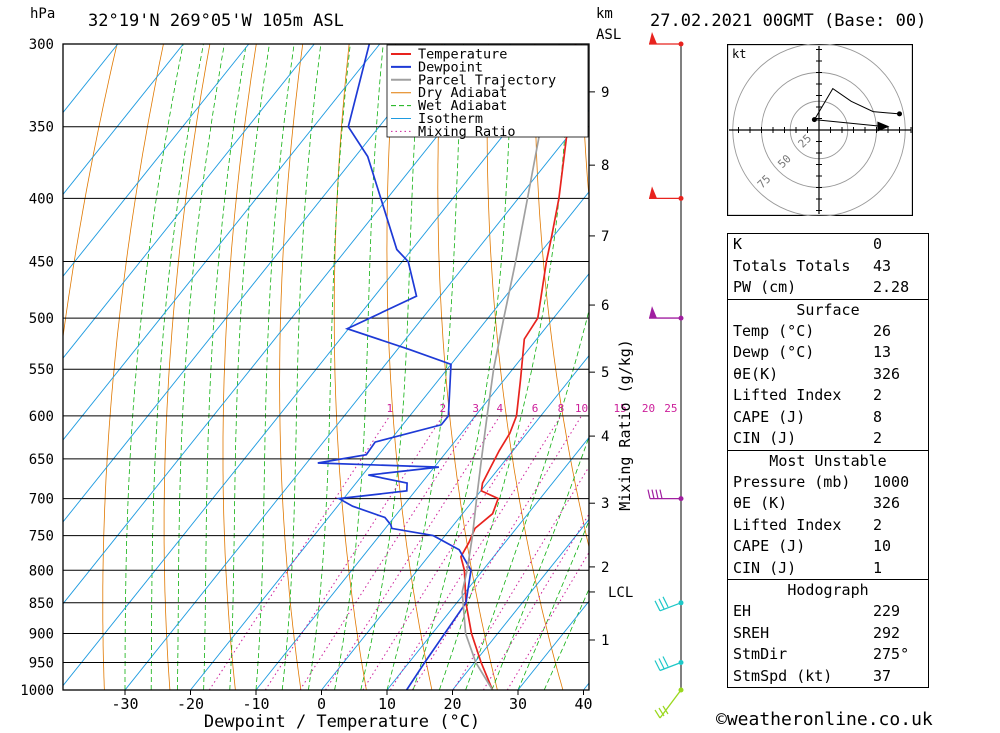 Image resolution: width=1000 pixels, height=733 pixels. I want to click on unstable-value: 1, so click(878, 567).